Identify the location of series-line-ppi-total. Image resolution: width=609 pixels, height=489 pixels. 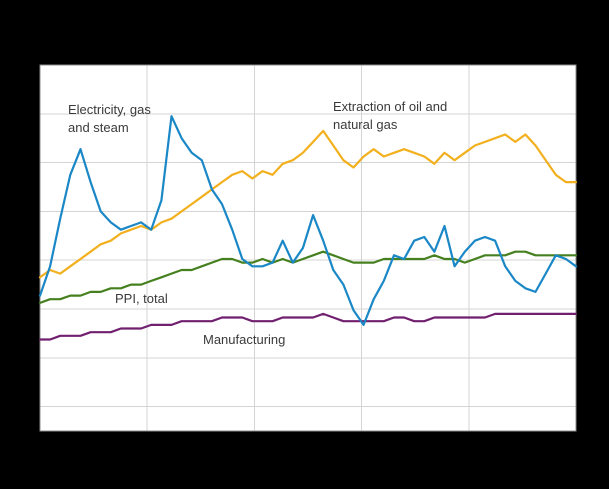
(308, 277).